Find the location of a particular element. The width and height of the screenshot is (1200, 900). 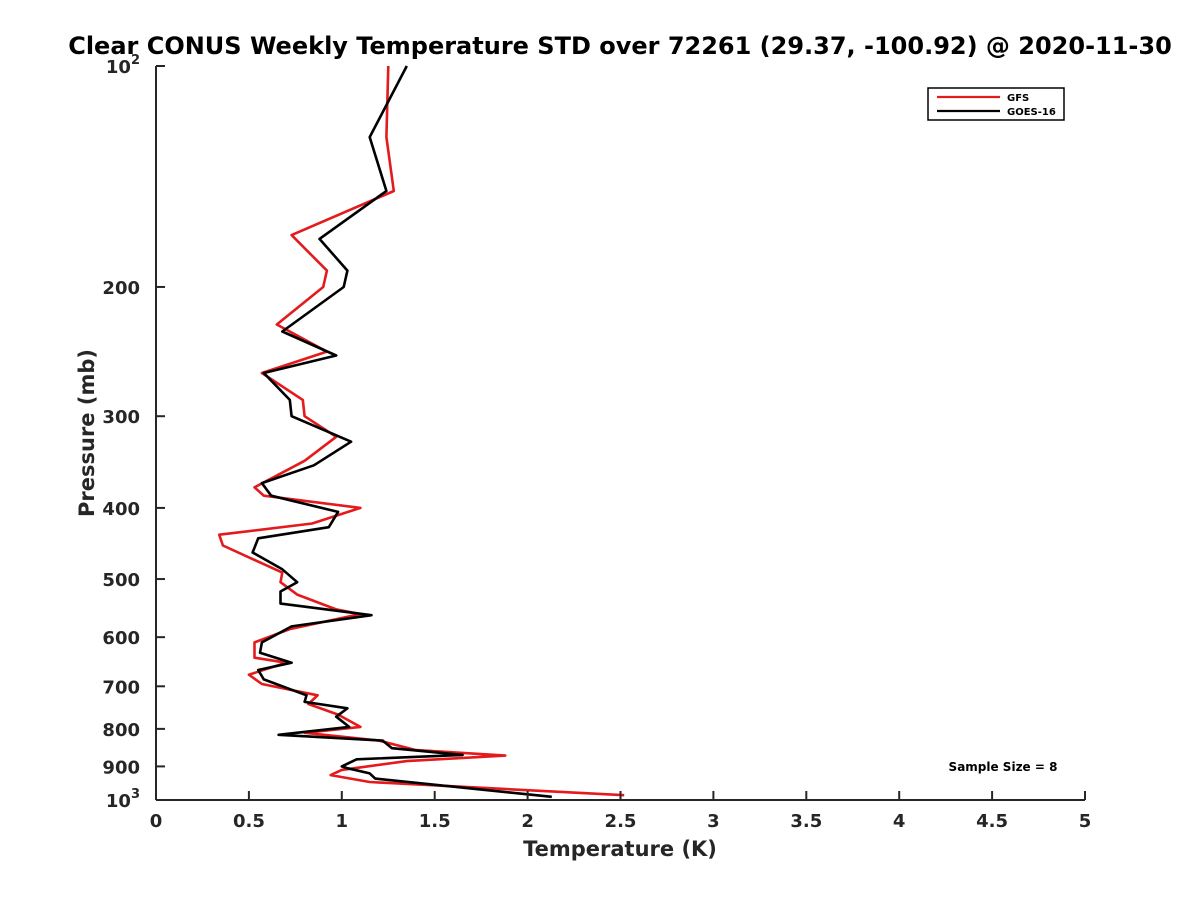

y-tick-label: 500 is located at coordinates (121, 580).